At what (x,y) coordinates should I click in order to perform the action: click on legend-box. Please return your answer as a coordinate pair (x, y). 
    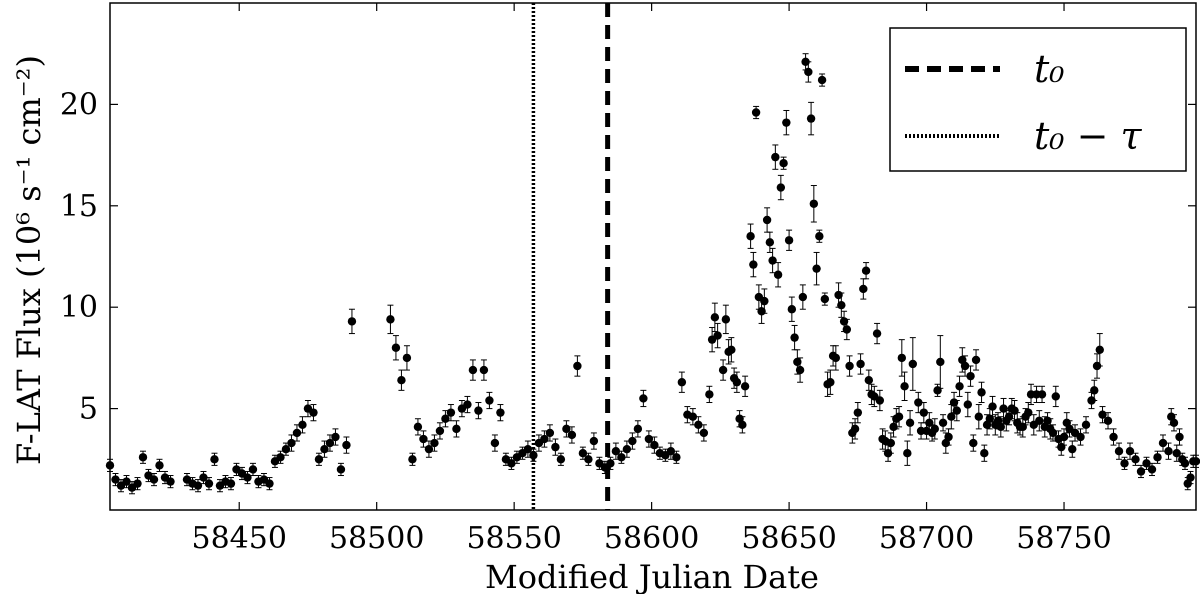
    Looking at the image, I should click on (1038, 99).